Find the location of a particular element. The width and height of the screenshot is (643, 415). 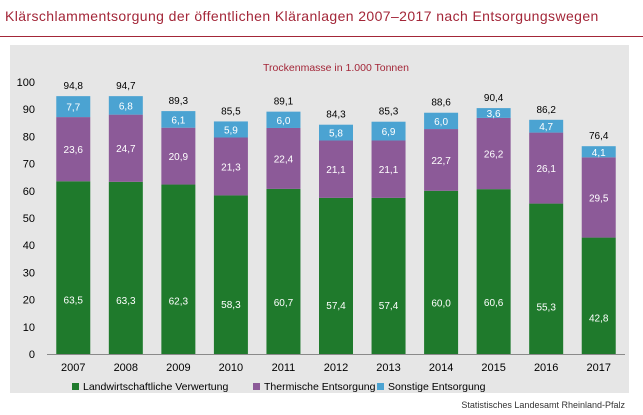

y-tick-label: 30 is located at coordinates (29, 273).